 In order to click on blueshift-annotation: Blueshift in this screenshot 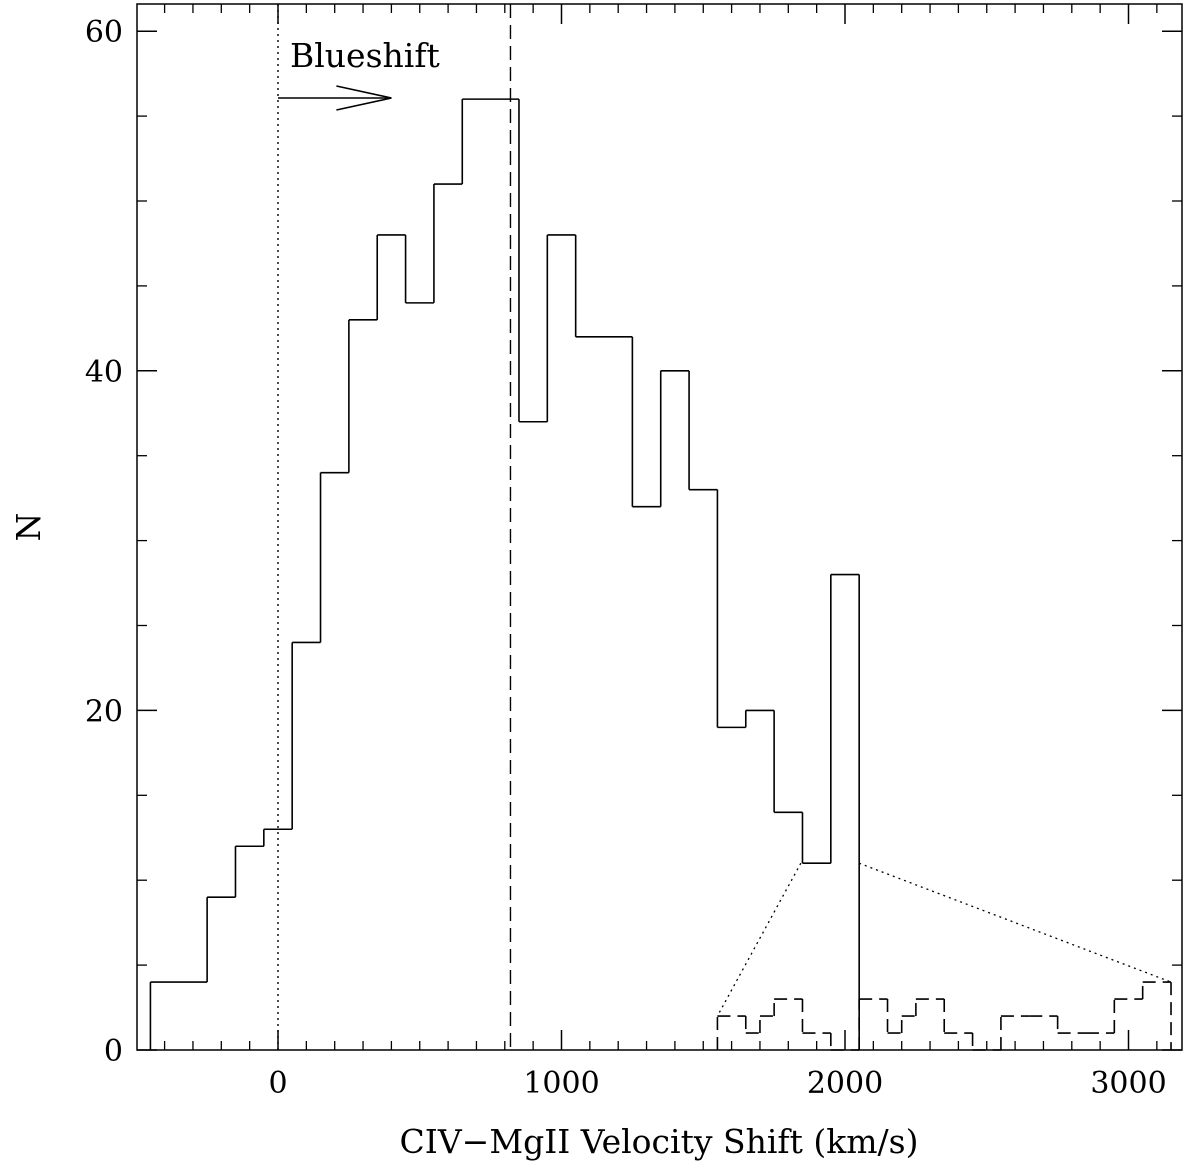, I will do `click(359, 73)`.